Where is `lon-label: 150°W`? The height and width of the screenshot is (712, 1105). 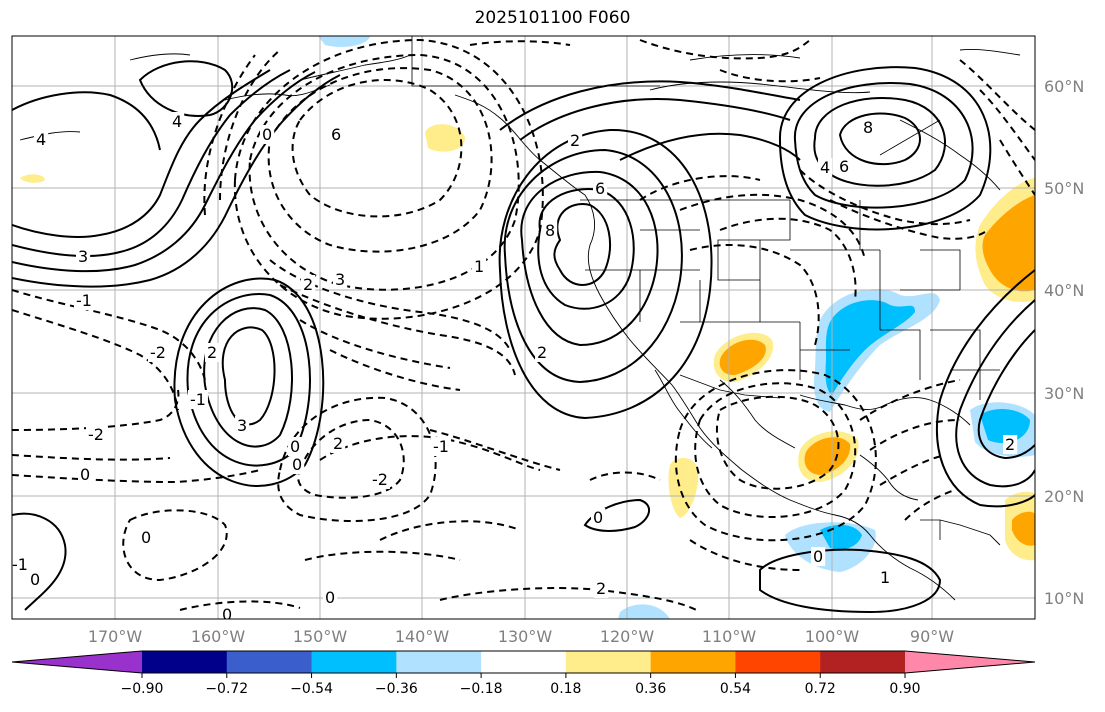
lon-label: 150°W is located at coordinates (320, 636).